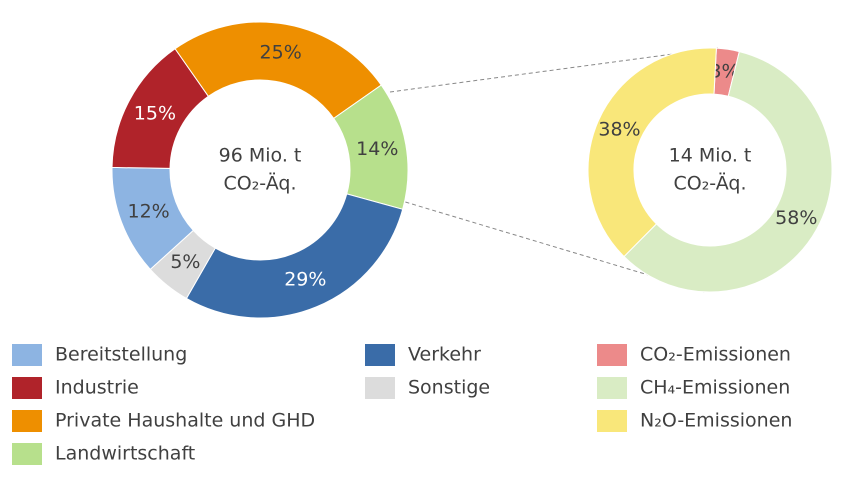 This screenshot has width=841, height=480. I want to click on legend-label: Bereitstellung, so click(121, 355).